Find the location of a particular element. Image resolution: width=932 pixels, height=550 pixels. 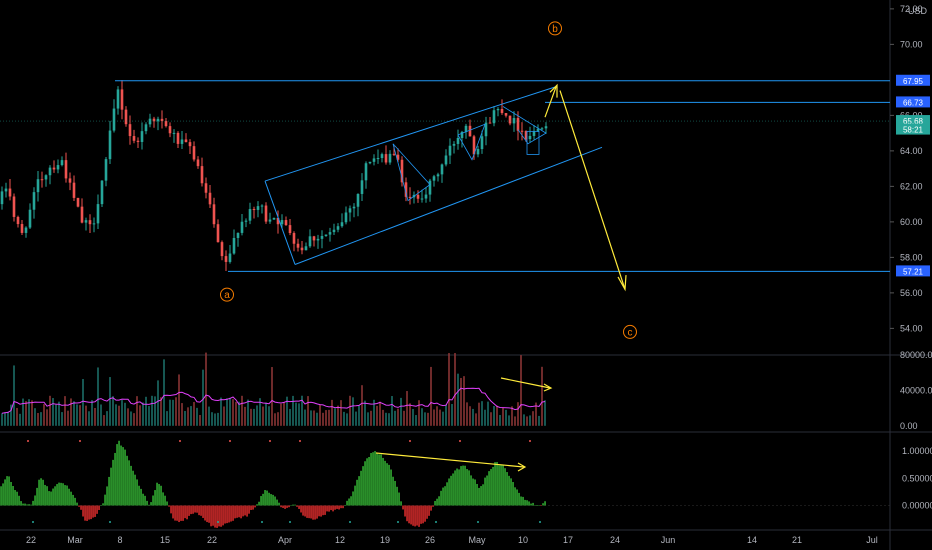

price-tick-label: 58.00 is located at coordinates (911, 257).